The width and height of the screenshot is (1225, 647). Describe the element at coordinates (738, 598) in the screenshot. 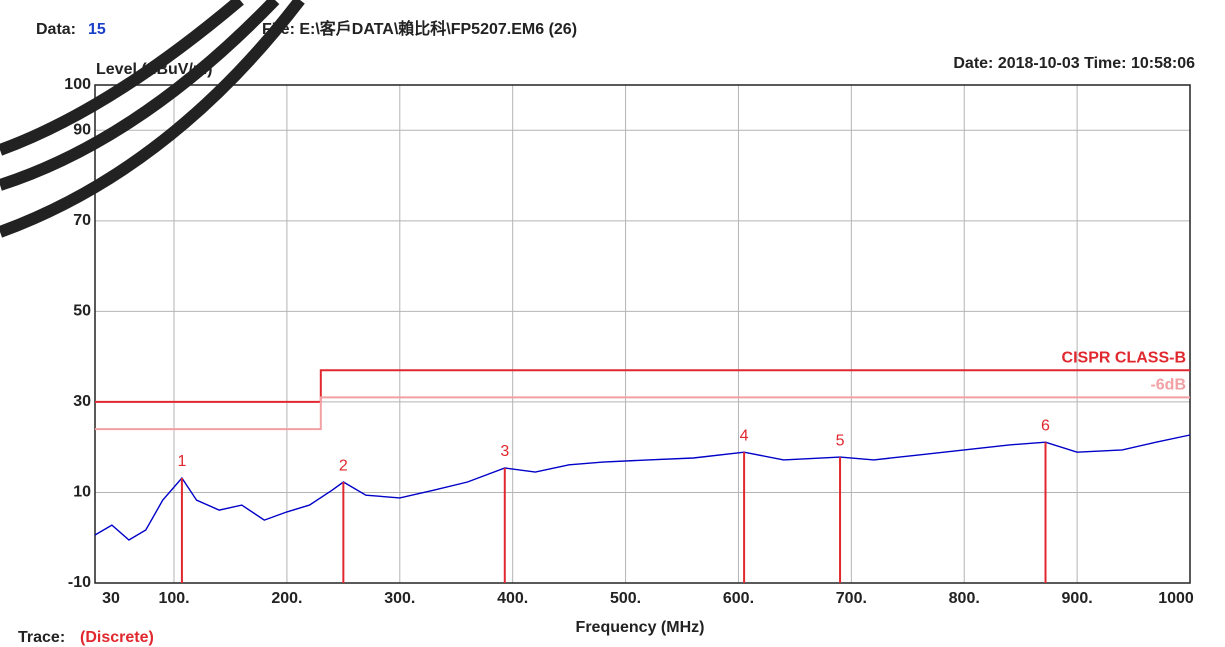

I see `x-tick-label: 600.` at that location.